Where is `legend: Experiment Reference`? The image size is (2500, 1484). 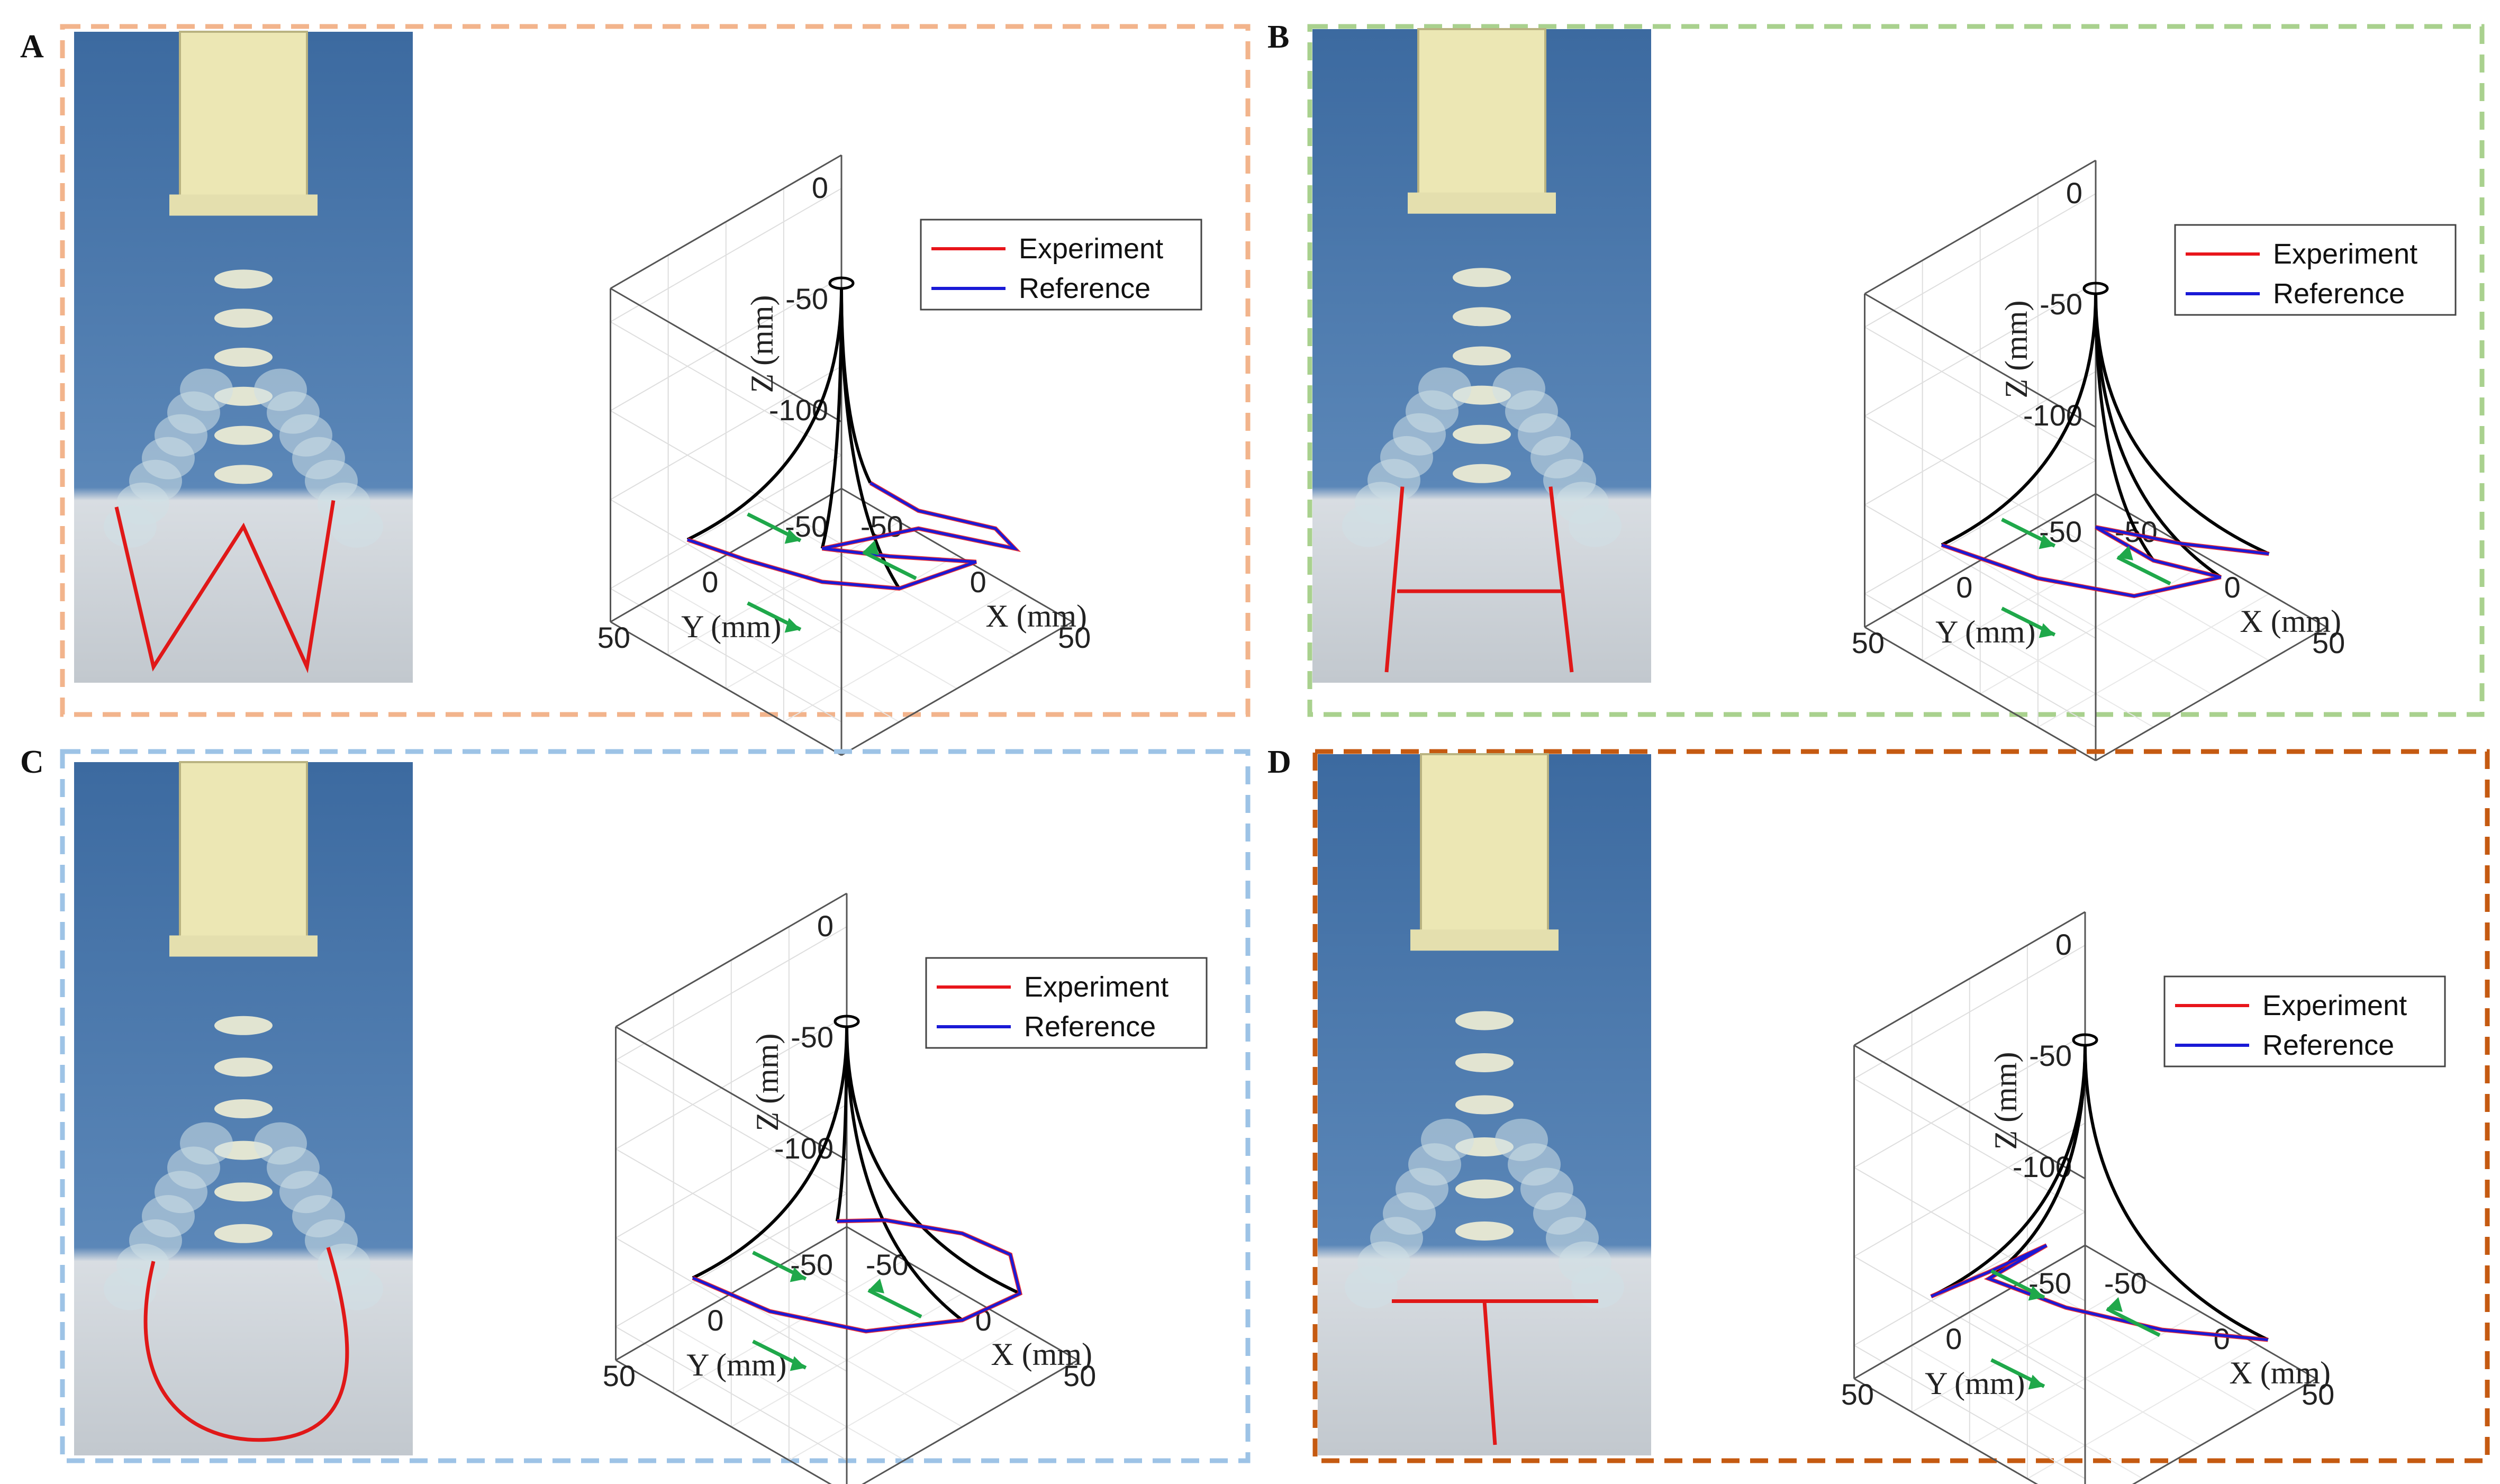 legend: Experiment Reference is located at coordinates (1061, 265).